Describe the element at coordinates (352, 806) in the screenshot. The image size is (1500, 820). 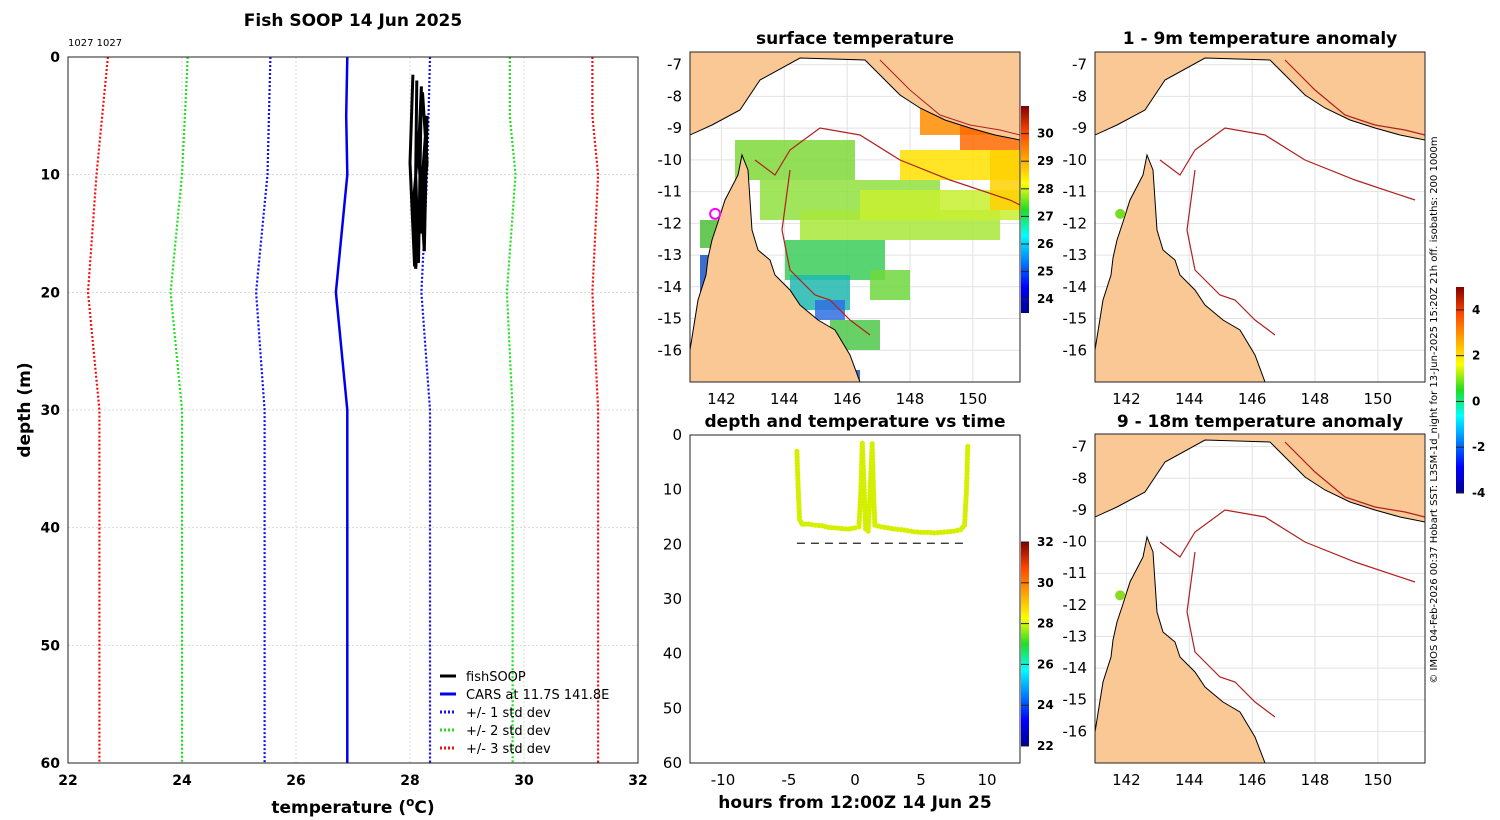
I see `profile-xlabel: temperature (oC)` at that location.